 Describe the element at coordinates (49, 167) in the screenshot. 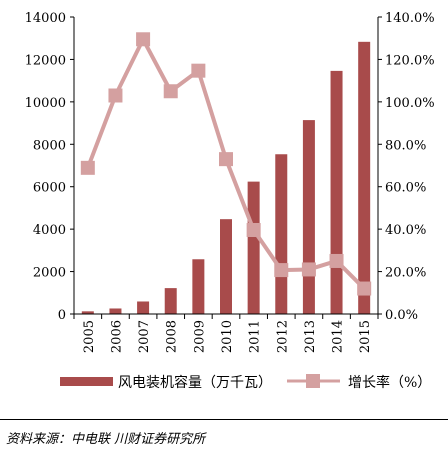

I see `left-axis-ticks: 0 2000 4000 6000 8000 10000 12000 14000` at that location.